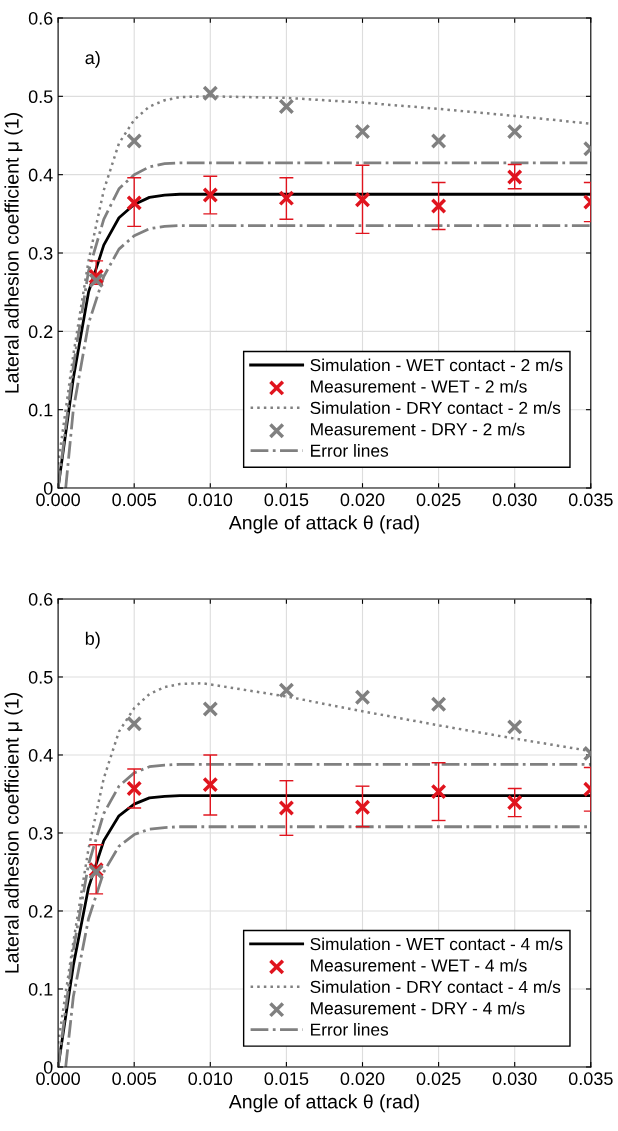  What do you see at coordinates (92, 640) in the screenshot?
I see `annotation: b)` at bounding box center [92, 640].